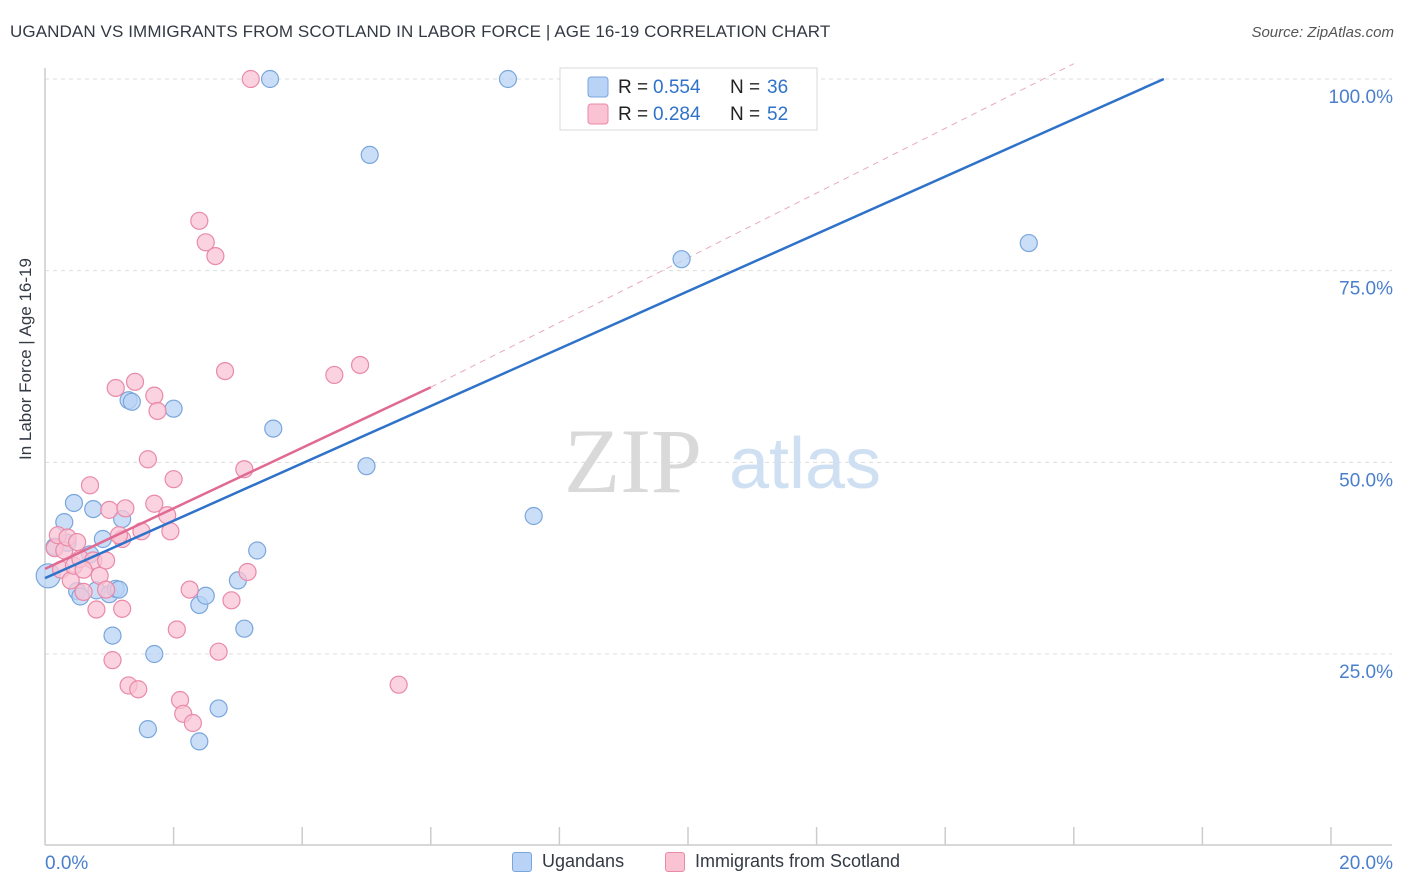 Image resolution: width=1406 pixels, height=892 pixels. I want to click on legend-label-scotland: Immigrants from Scotland, so click(798, 861).